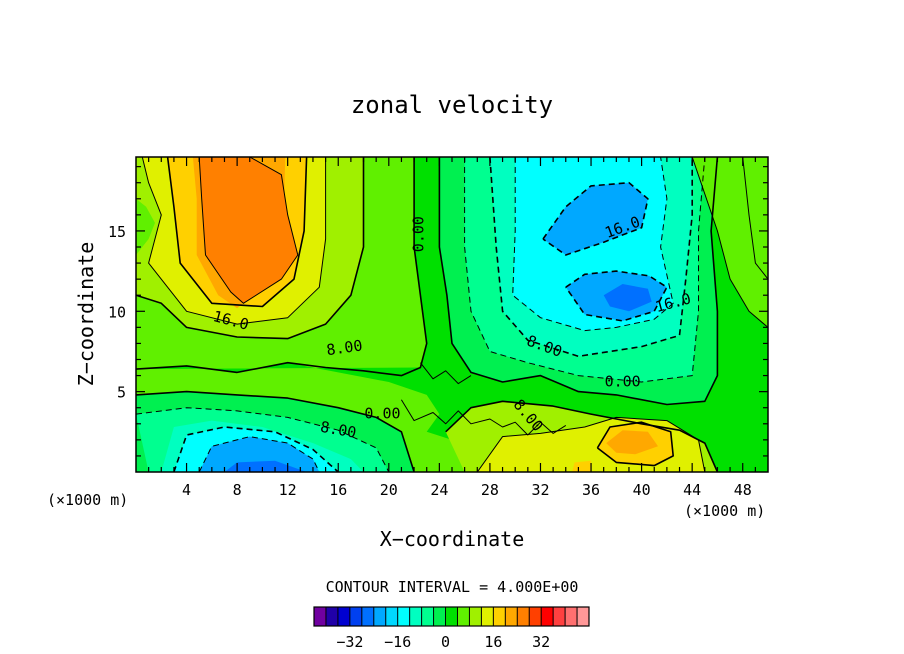 Image resolution: width=904 pixels, height=654 pixels. What do you see at coordinates (344, 347) in the screenshot?
I see `contour-label-2: 8.00` at bounding box center [344, 347].